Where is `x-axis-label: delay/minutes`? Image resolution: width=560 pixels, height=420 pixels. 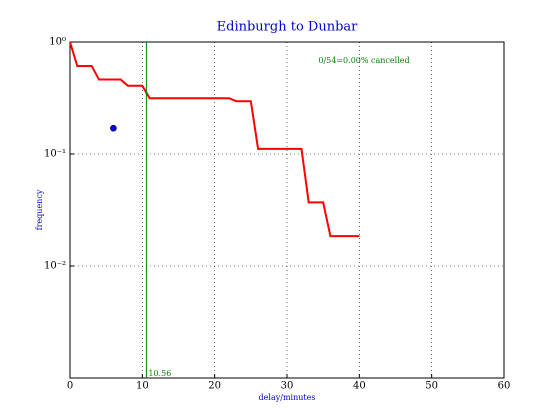 x-axis-label: delay/minutes is located at coordinates (287, 397).